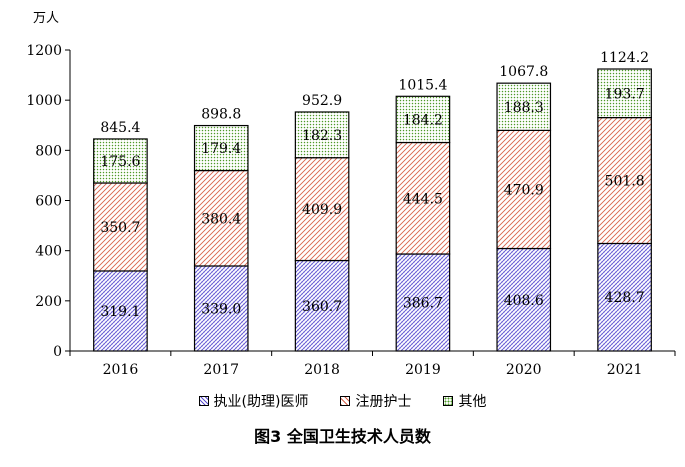  Describe the element at coordinates (57, 352) in the screenshot. I see `y-tick-label: 0` at that location.